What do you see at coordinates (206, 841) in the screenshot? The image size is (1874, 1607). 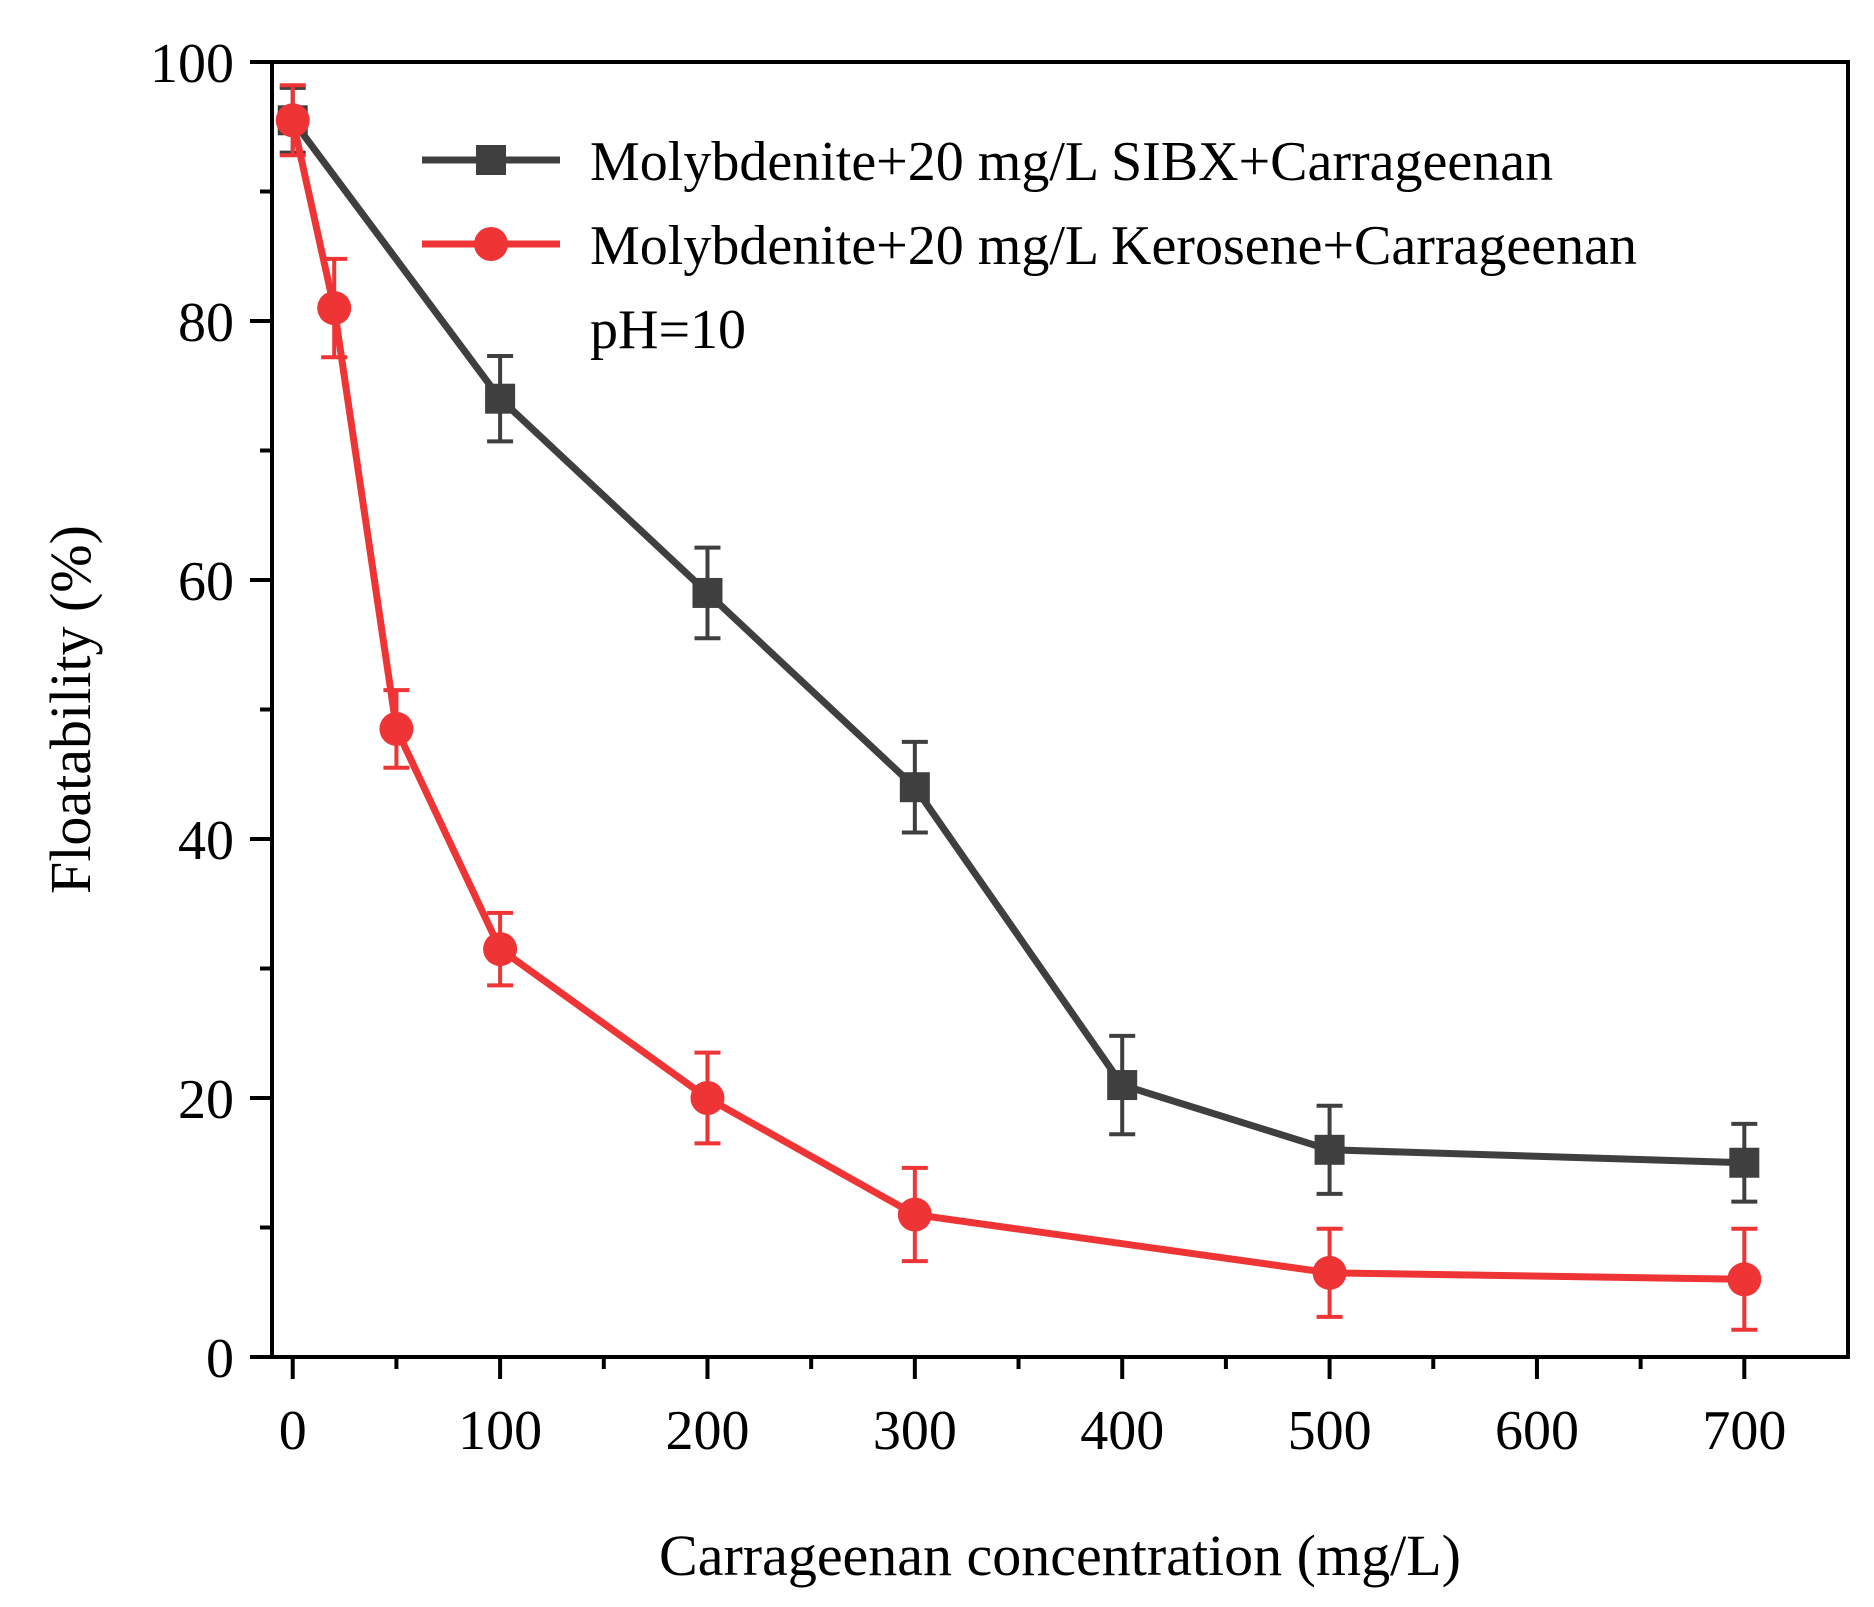 I see `y-tick-label: 40` at bounding box center [206, 841].